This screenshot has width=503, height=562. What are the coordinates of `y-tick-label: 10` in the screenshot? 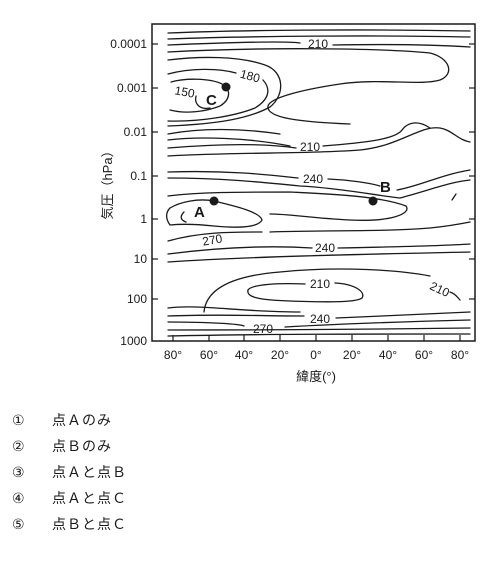 It's located at (141, 259).